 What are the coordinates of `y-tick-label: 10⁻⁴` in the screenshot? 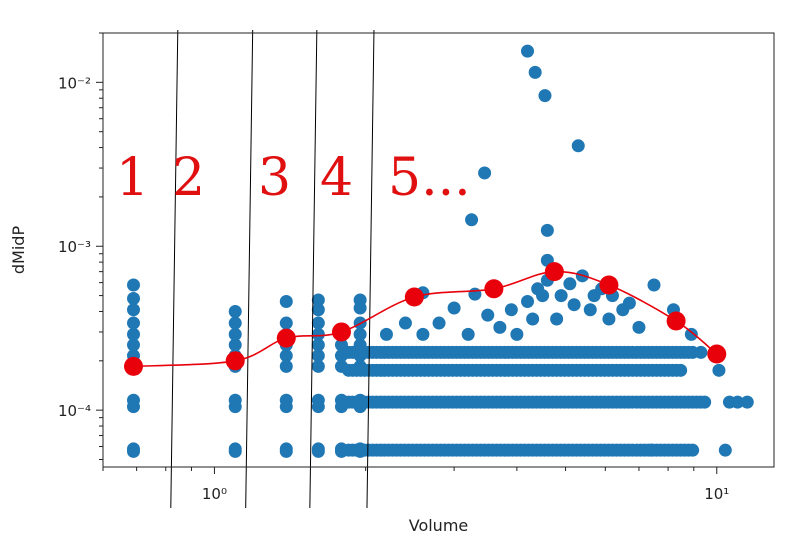 It's located at (74, 411).